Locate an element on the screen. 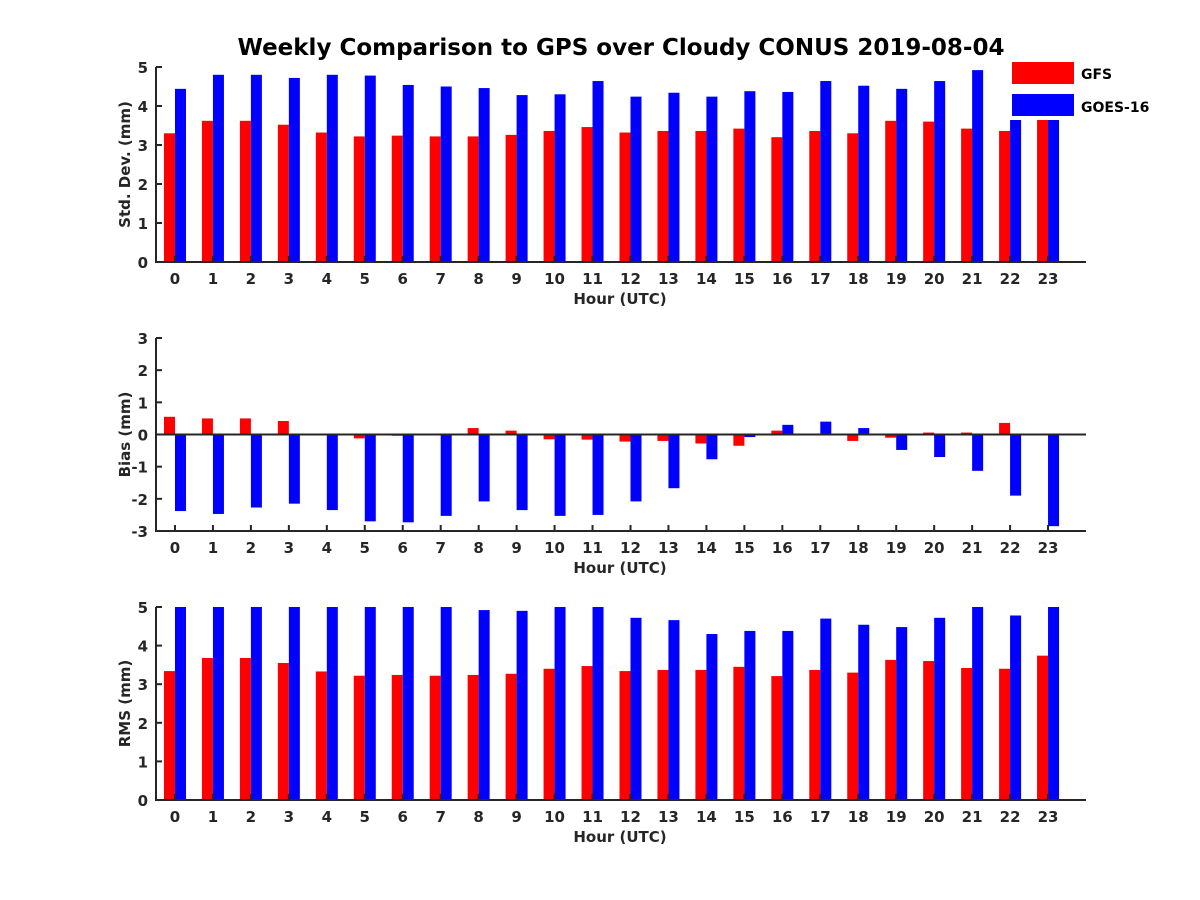 Image resolution: width=1200 pixels, height=900 pixels. std-dev-y-tick-label: 1 is located at coordinates (143, 224).